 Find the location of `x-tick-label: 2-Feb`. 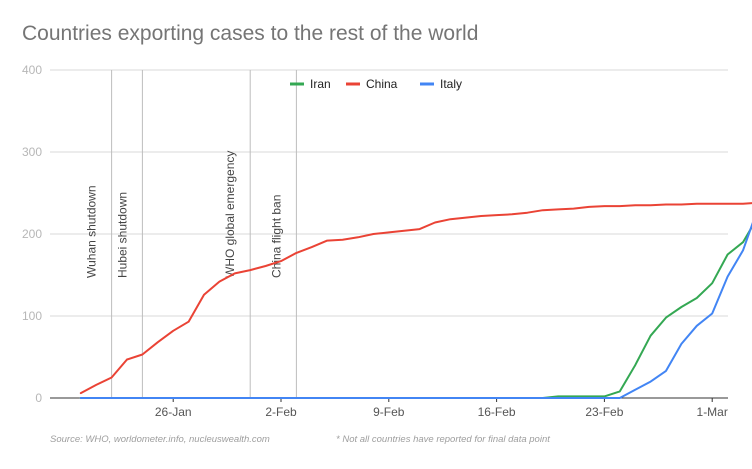

x-tick-label: 2-Feb is located at coordinates (281, 412).